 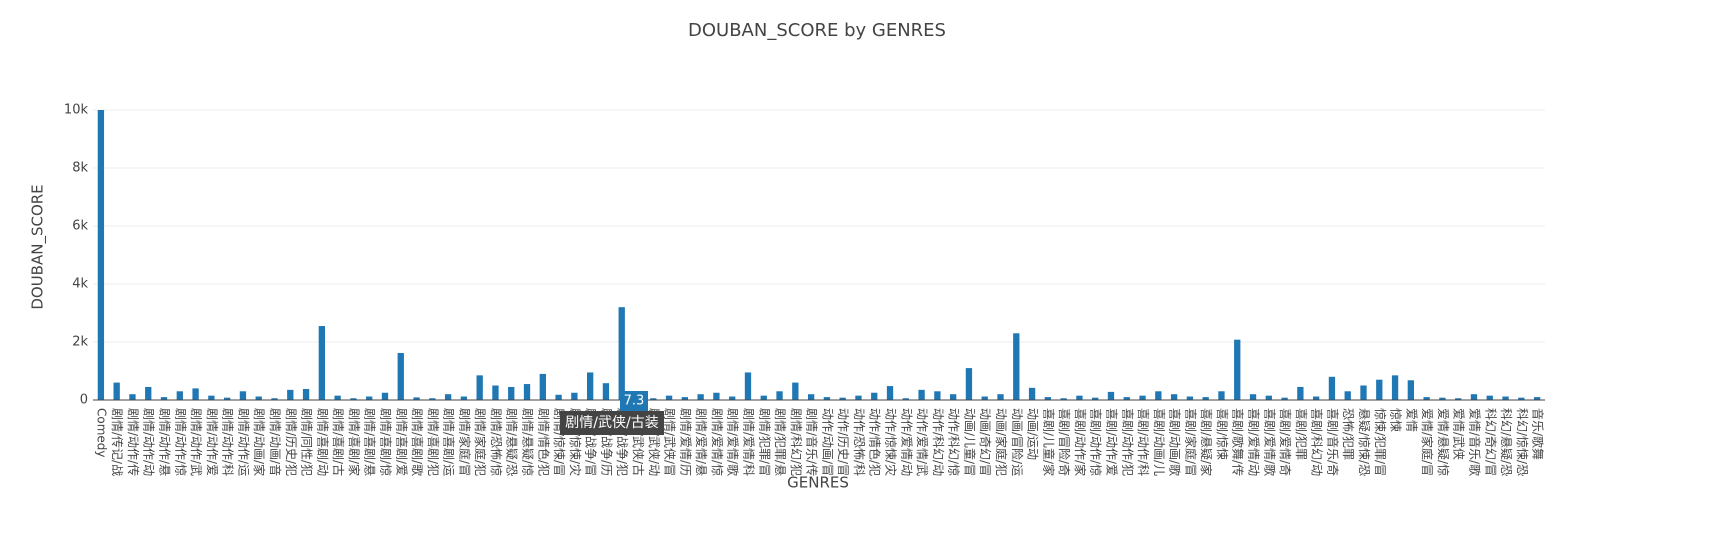 What do you see at coordinates (1427, 442) in the screenshot?
I see `x-tick-label: 爱情/家庭/冒` at bounding box center [1427, 442].